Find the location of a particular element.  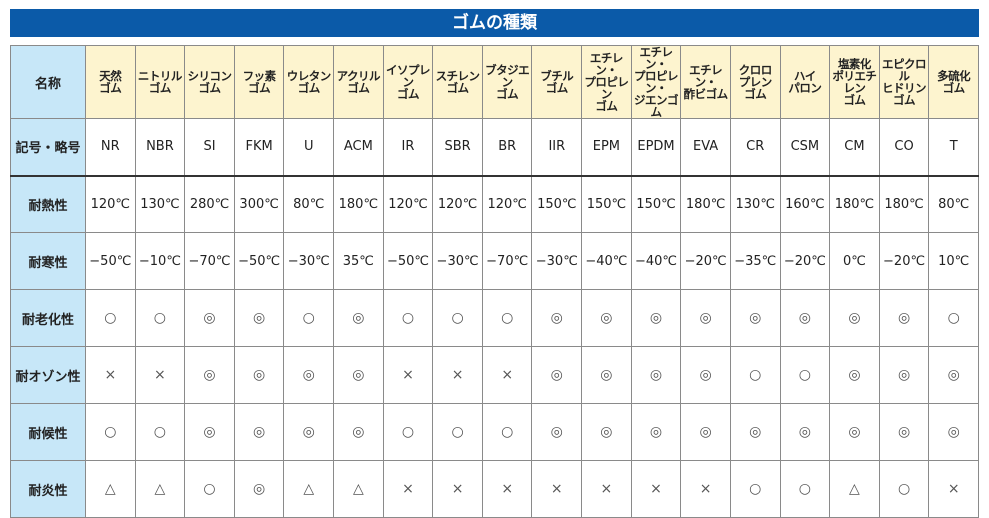

table-row-aging: 耐老化性 ○ ○ ◎ ◎ ○ ◎ ○ ○ ○ ◎ ◎ ◎ ◎ ◎ ◎ ◎ ◎ ○ is located at coordinates (494, 318).